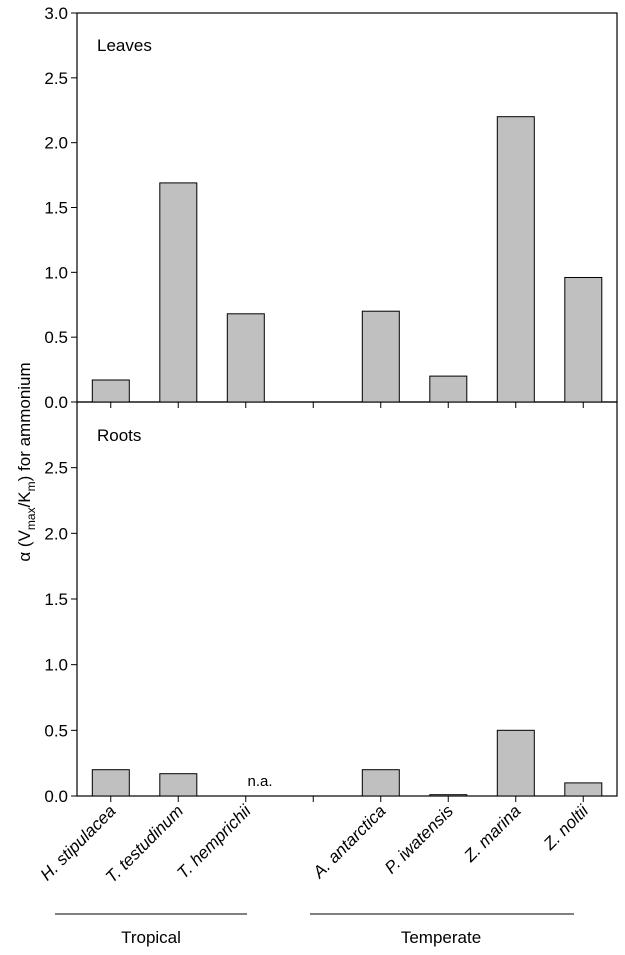 The height and width of the screenshot is (955, 625). I want to click on leaves-panel-label: Leaves, so click(124, 45).